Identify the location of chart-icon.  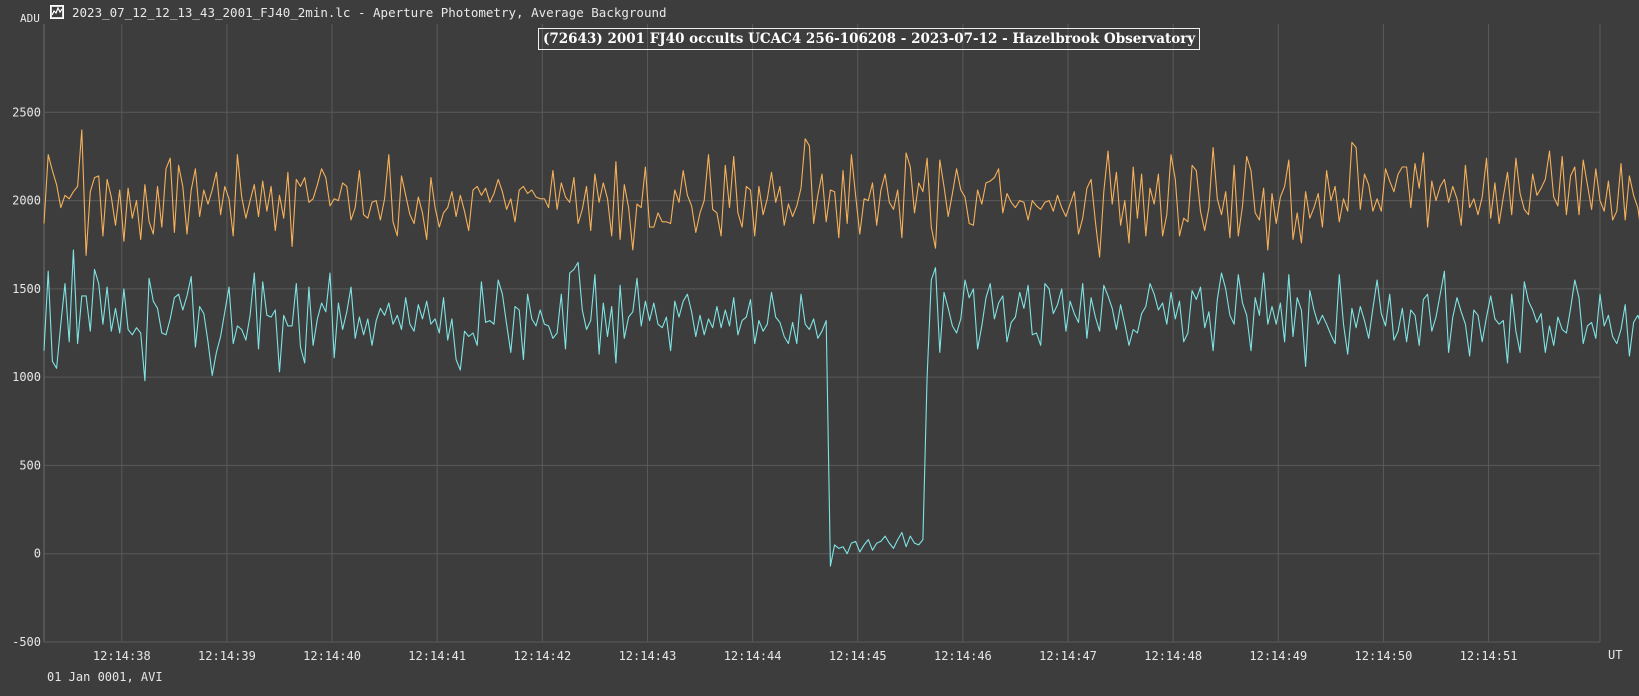
(57, 12).